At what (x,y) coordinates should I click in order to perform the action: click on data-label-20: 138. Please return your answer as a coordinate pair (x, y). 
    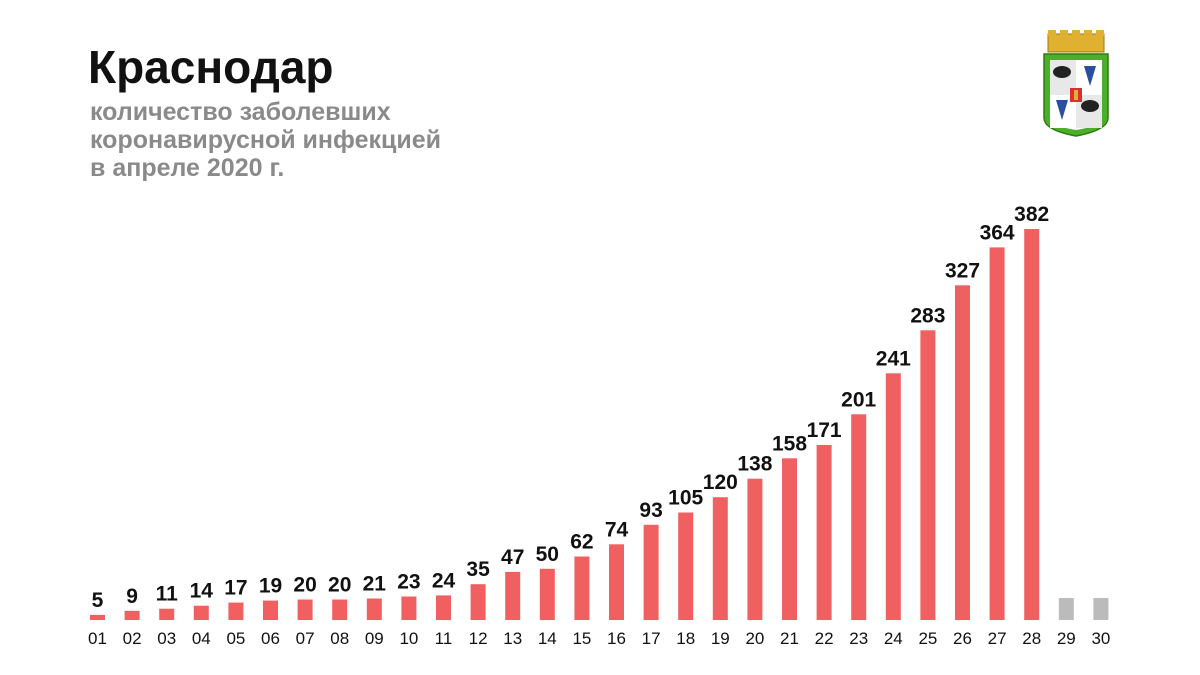
    Looking at the image, I should click on (754, 464).